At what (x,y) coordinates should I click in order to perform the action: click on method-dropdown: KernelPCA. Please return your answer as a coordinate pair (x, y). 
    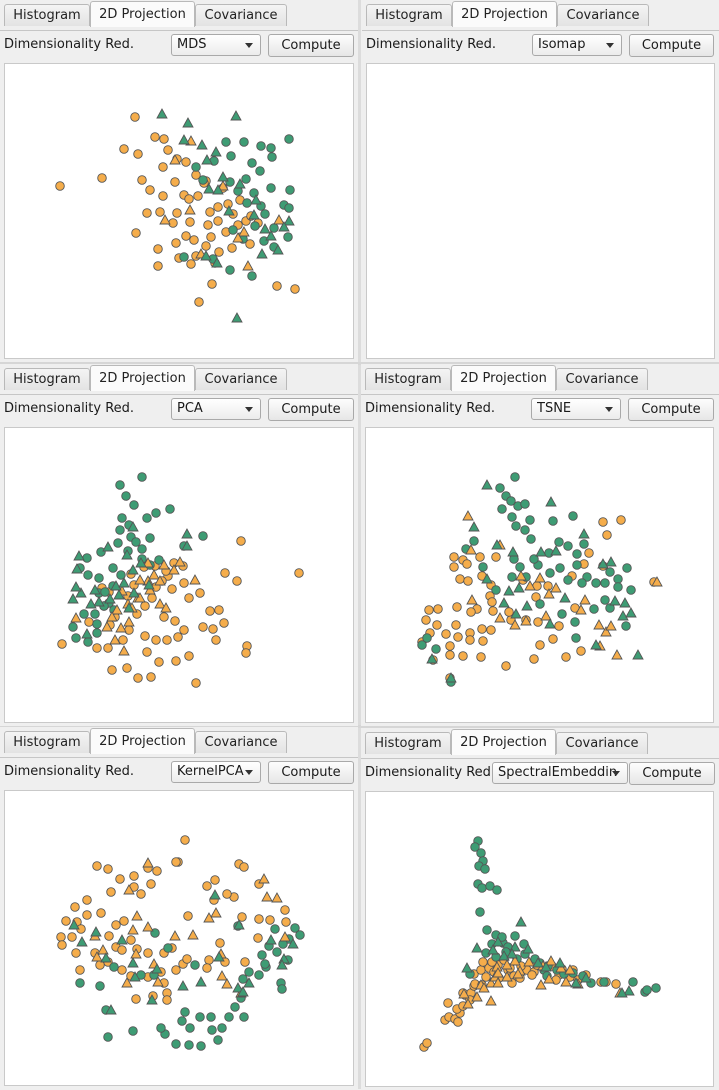
    Looking at the image, I should click on (216, 772).